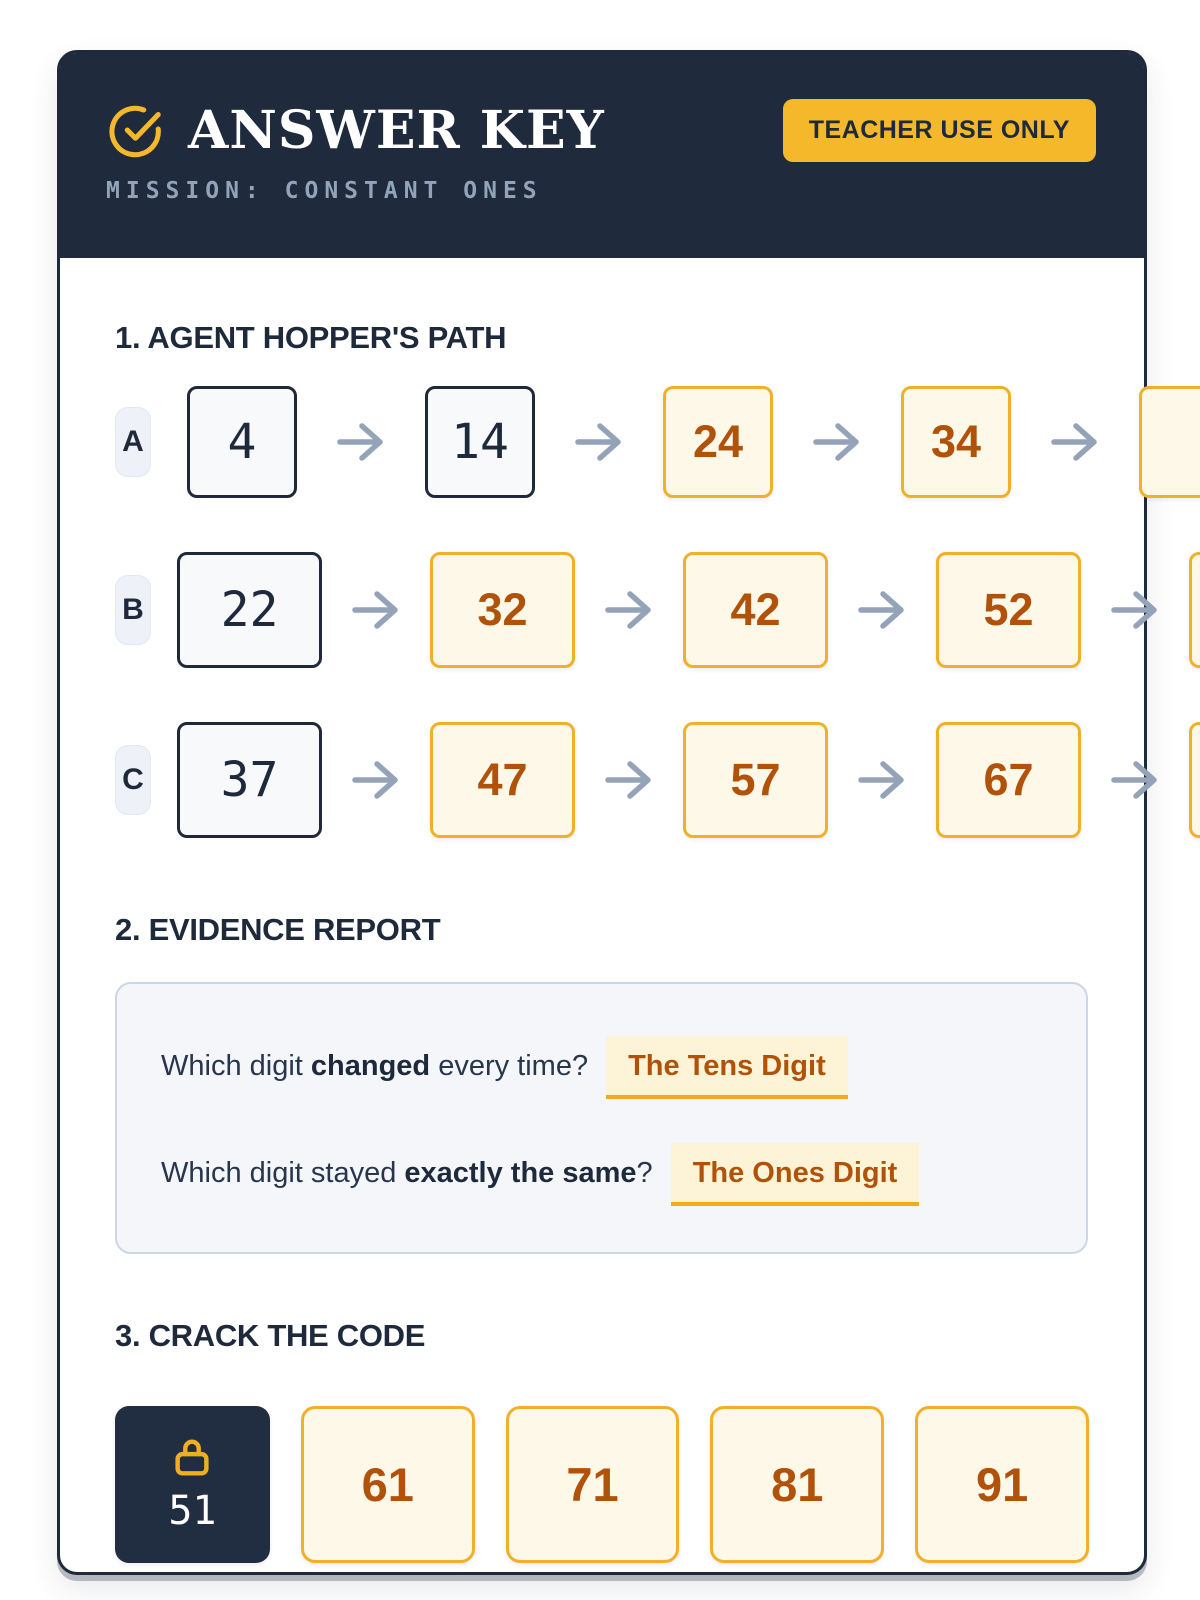 This screenshot has width=1200, height=1600. I want to click on sequence-cell: 4, so click(242, 442).